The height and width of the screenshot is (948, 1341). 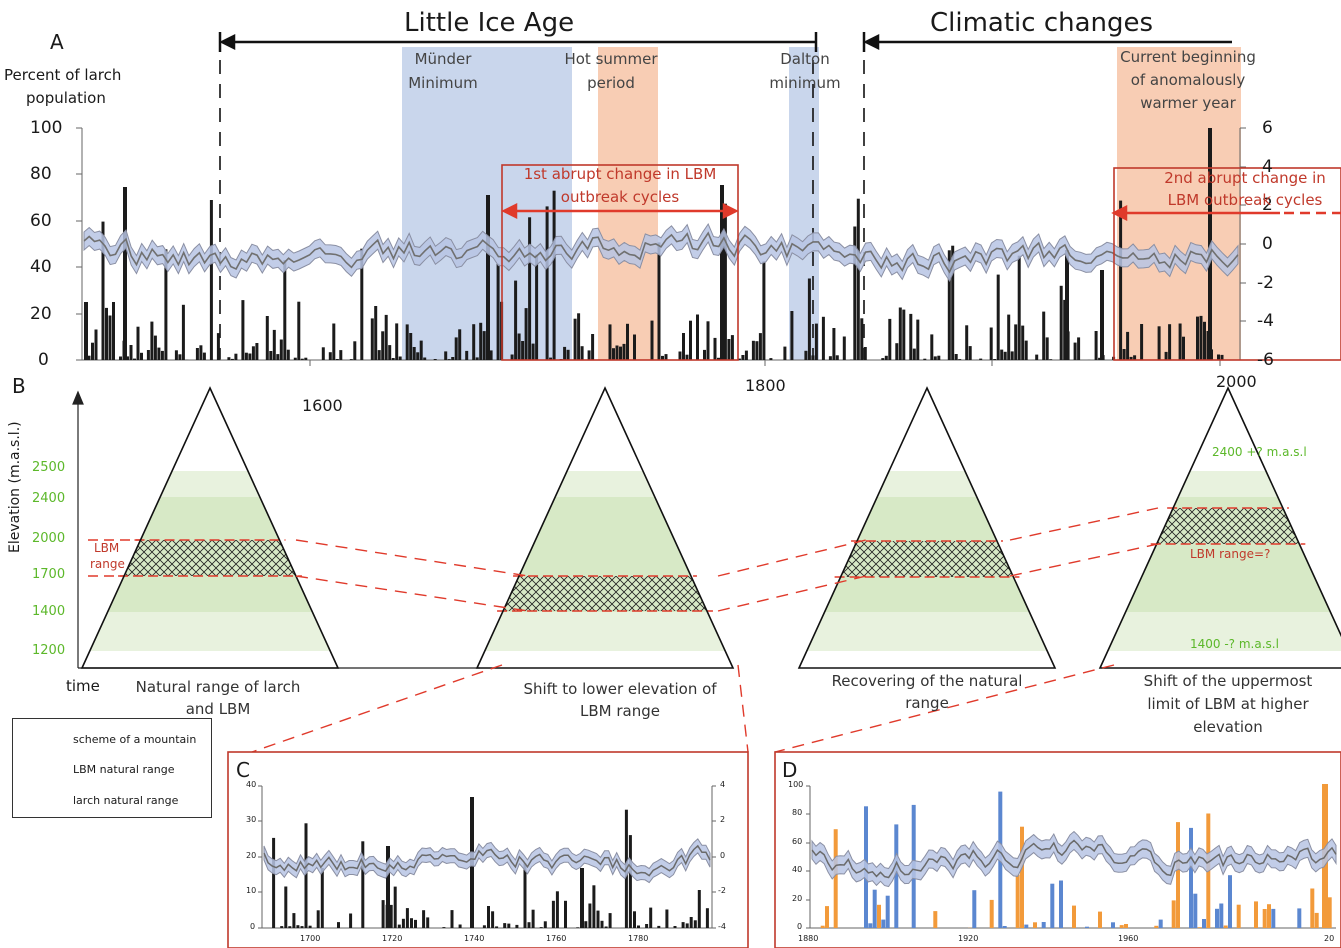 I want to click on a-right-tick: 4, so click(x=1267, y=167).